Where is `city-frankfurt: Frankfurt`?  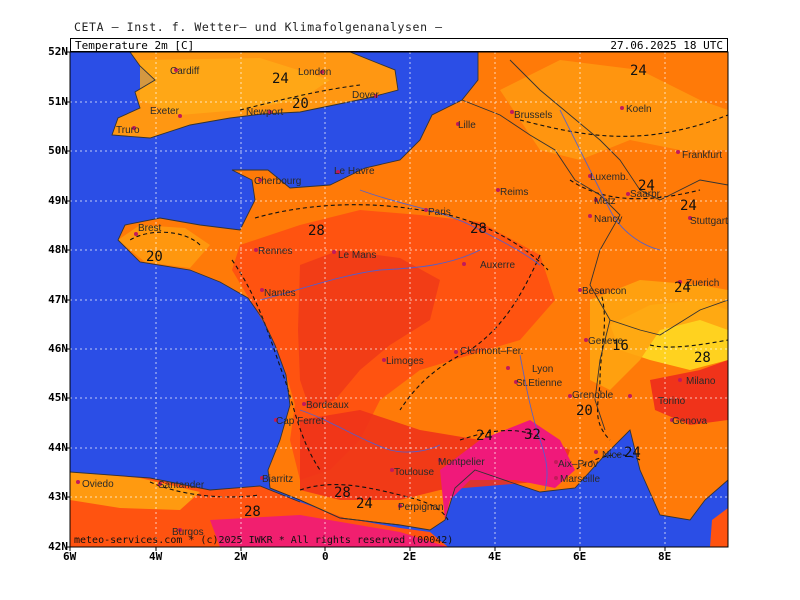
city-frankfurt: Frankfurt is located at coordinates (702, 155).